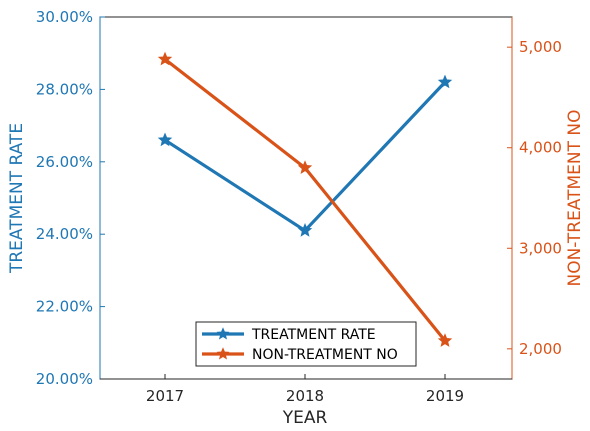  Describe the element at coordinates (305, 396) in the screenshot. I see `x-tick-label: 2018` at that location.